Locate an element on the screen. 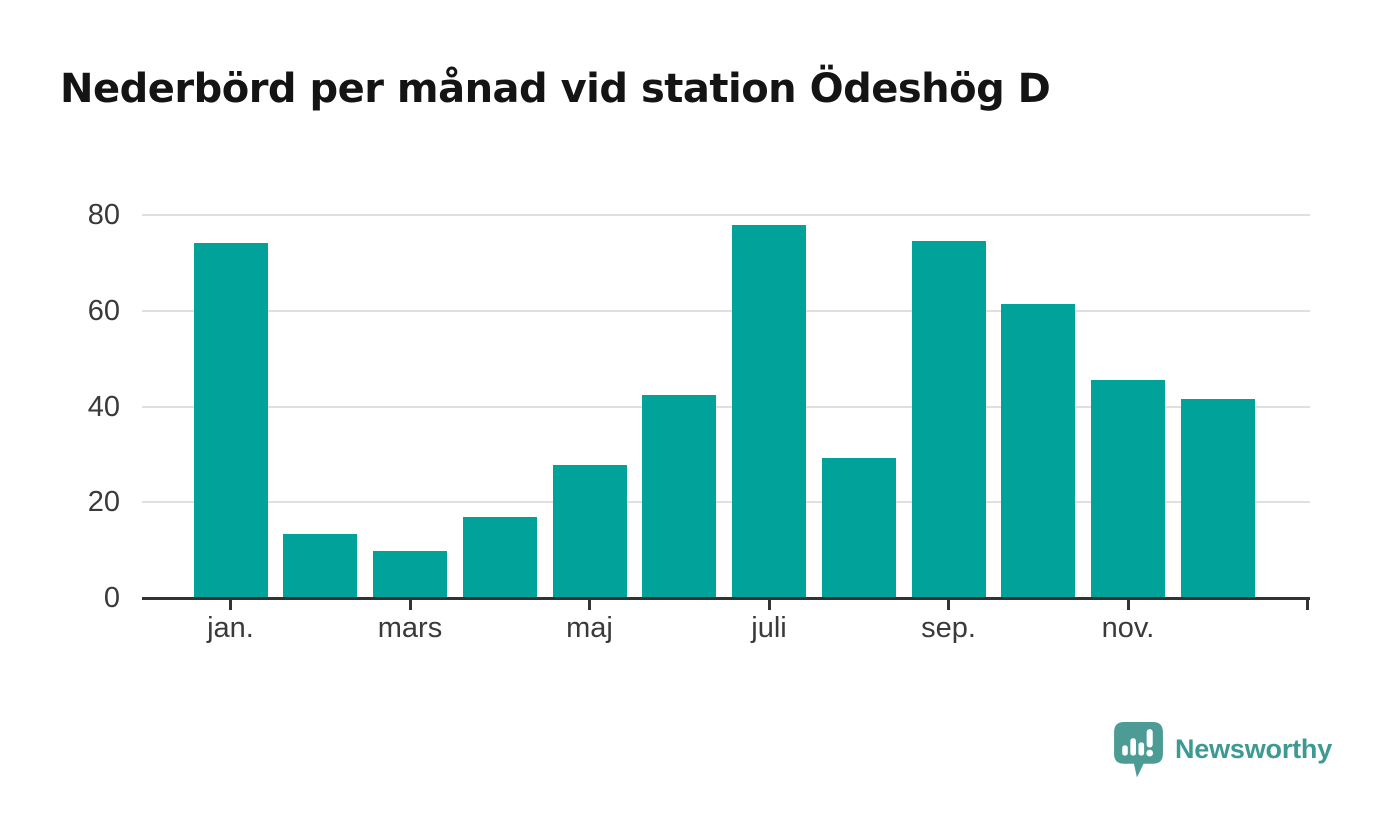  bar-mars is located at coordinates (410, 574).